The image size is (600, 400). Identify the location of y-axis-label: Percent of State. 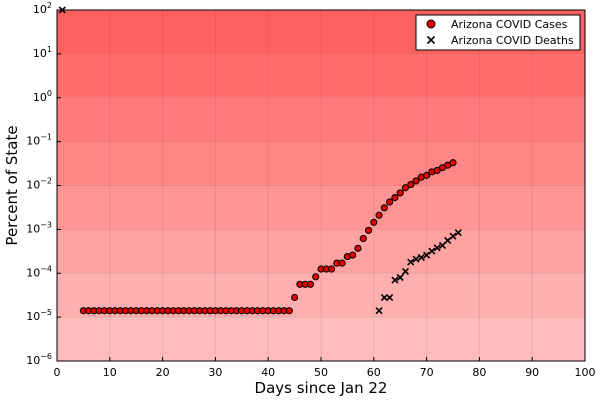
(12, 185).